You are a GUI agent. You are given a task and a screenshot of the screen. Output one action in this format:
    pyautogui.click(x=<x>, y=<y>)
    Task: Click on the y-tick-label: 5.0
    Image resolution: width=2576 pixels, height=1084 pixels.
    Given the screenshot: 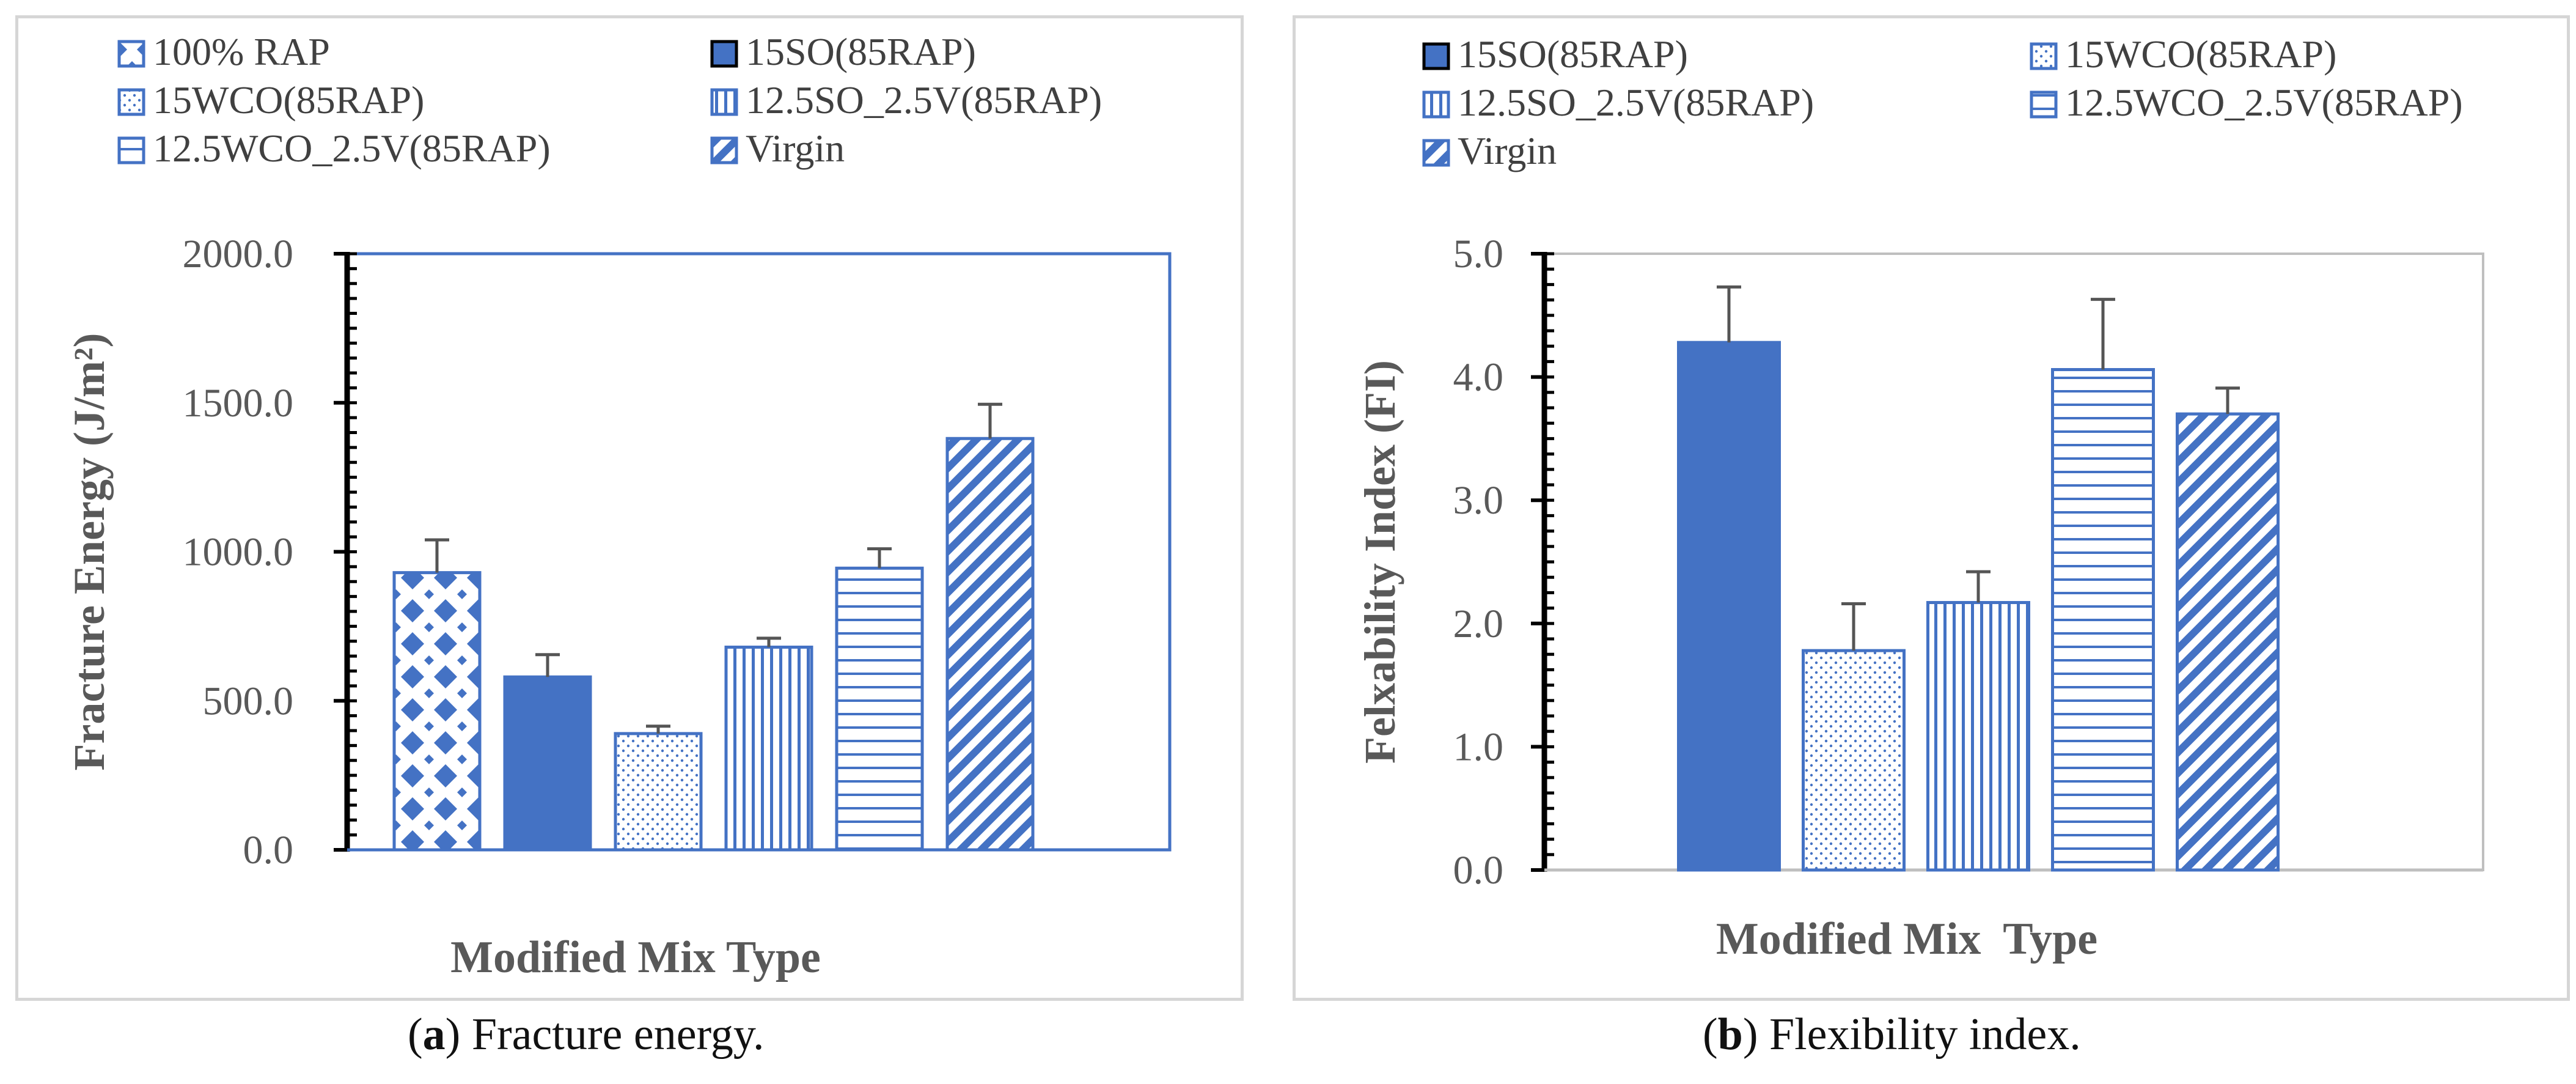 What is the action you would take?
    pyautogui.click(x=1478, y=254)
    